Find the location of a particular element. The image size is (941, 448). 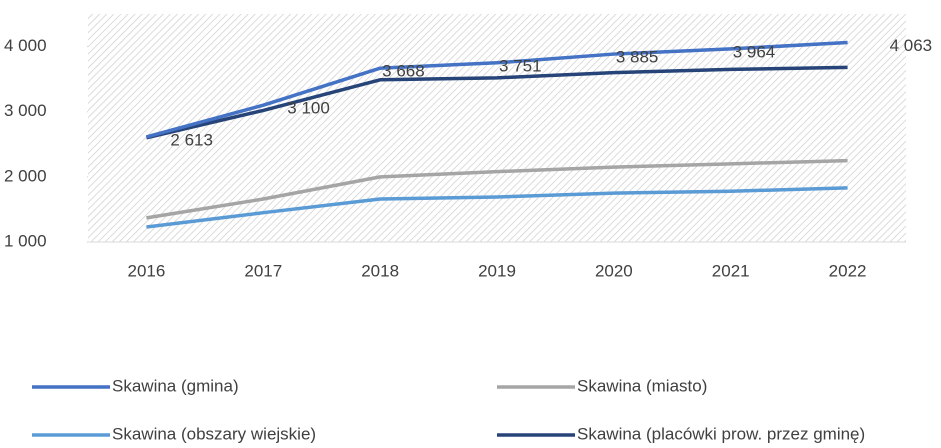

data-label: 3 100 is located at coordinates (308, 108).